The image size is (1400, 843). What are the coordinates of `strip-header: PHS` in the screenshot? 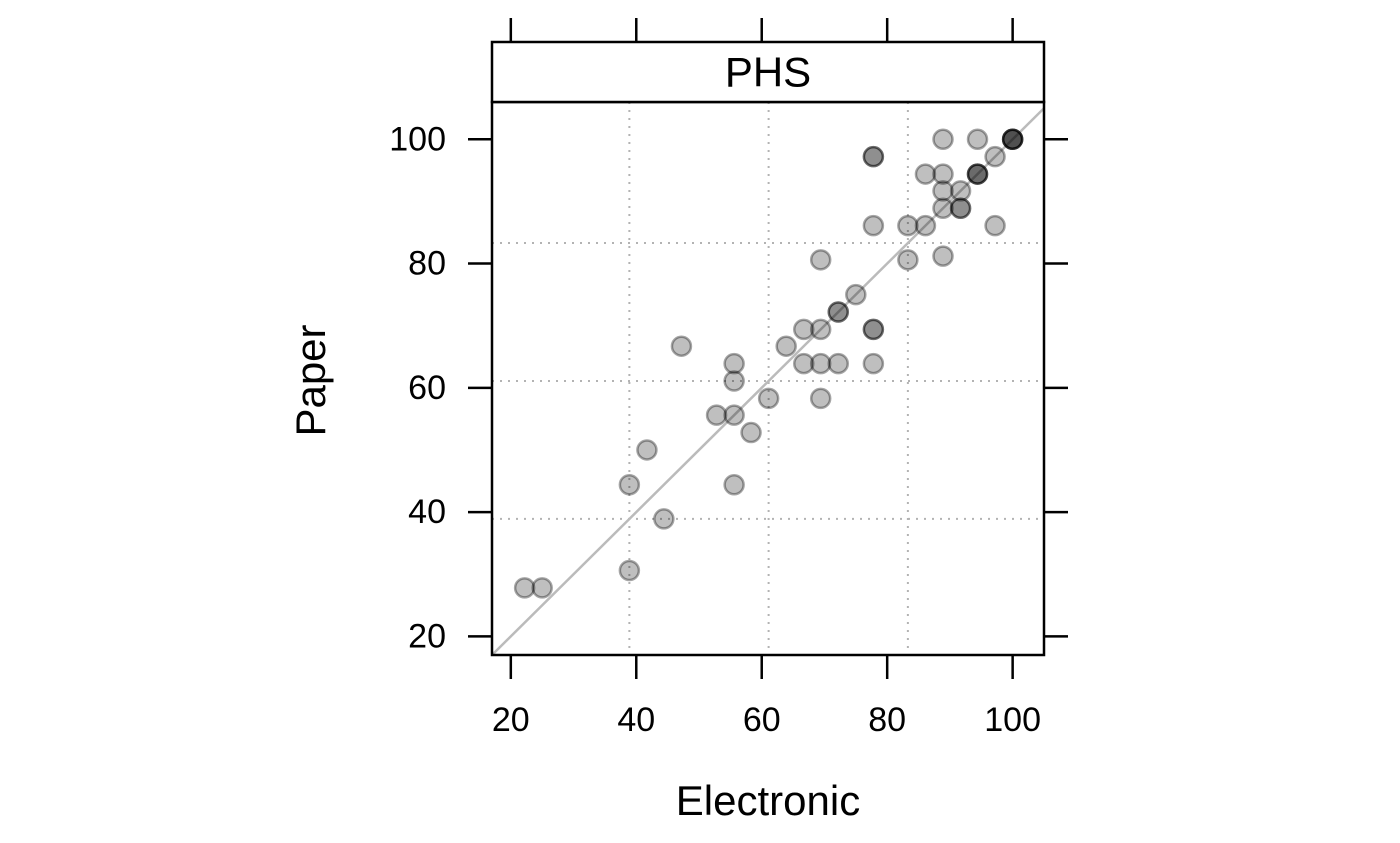 It's located at (768, 72).